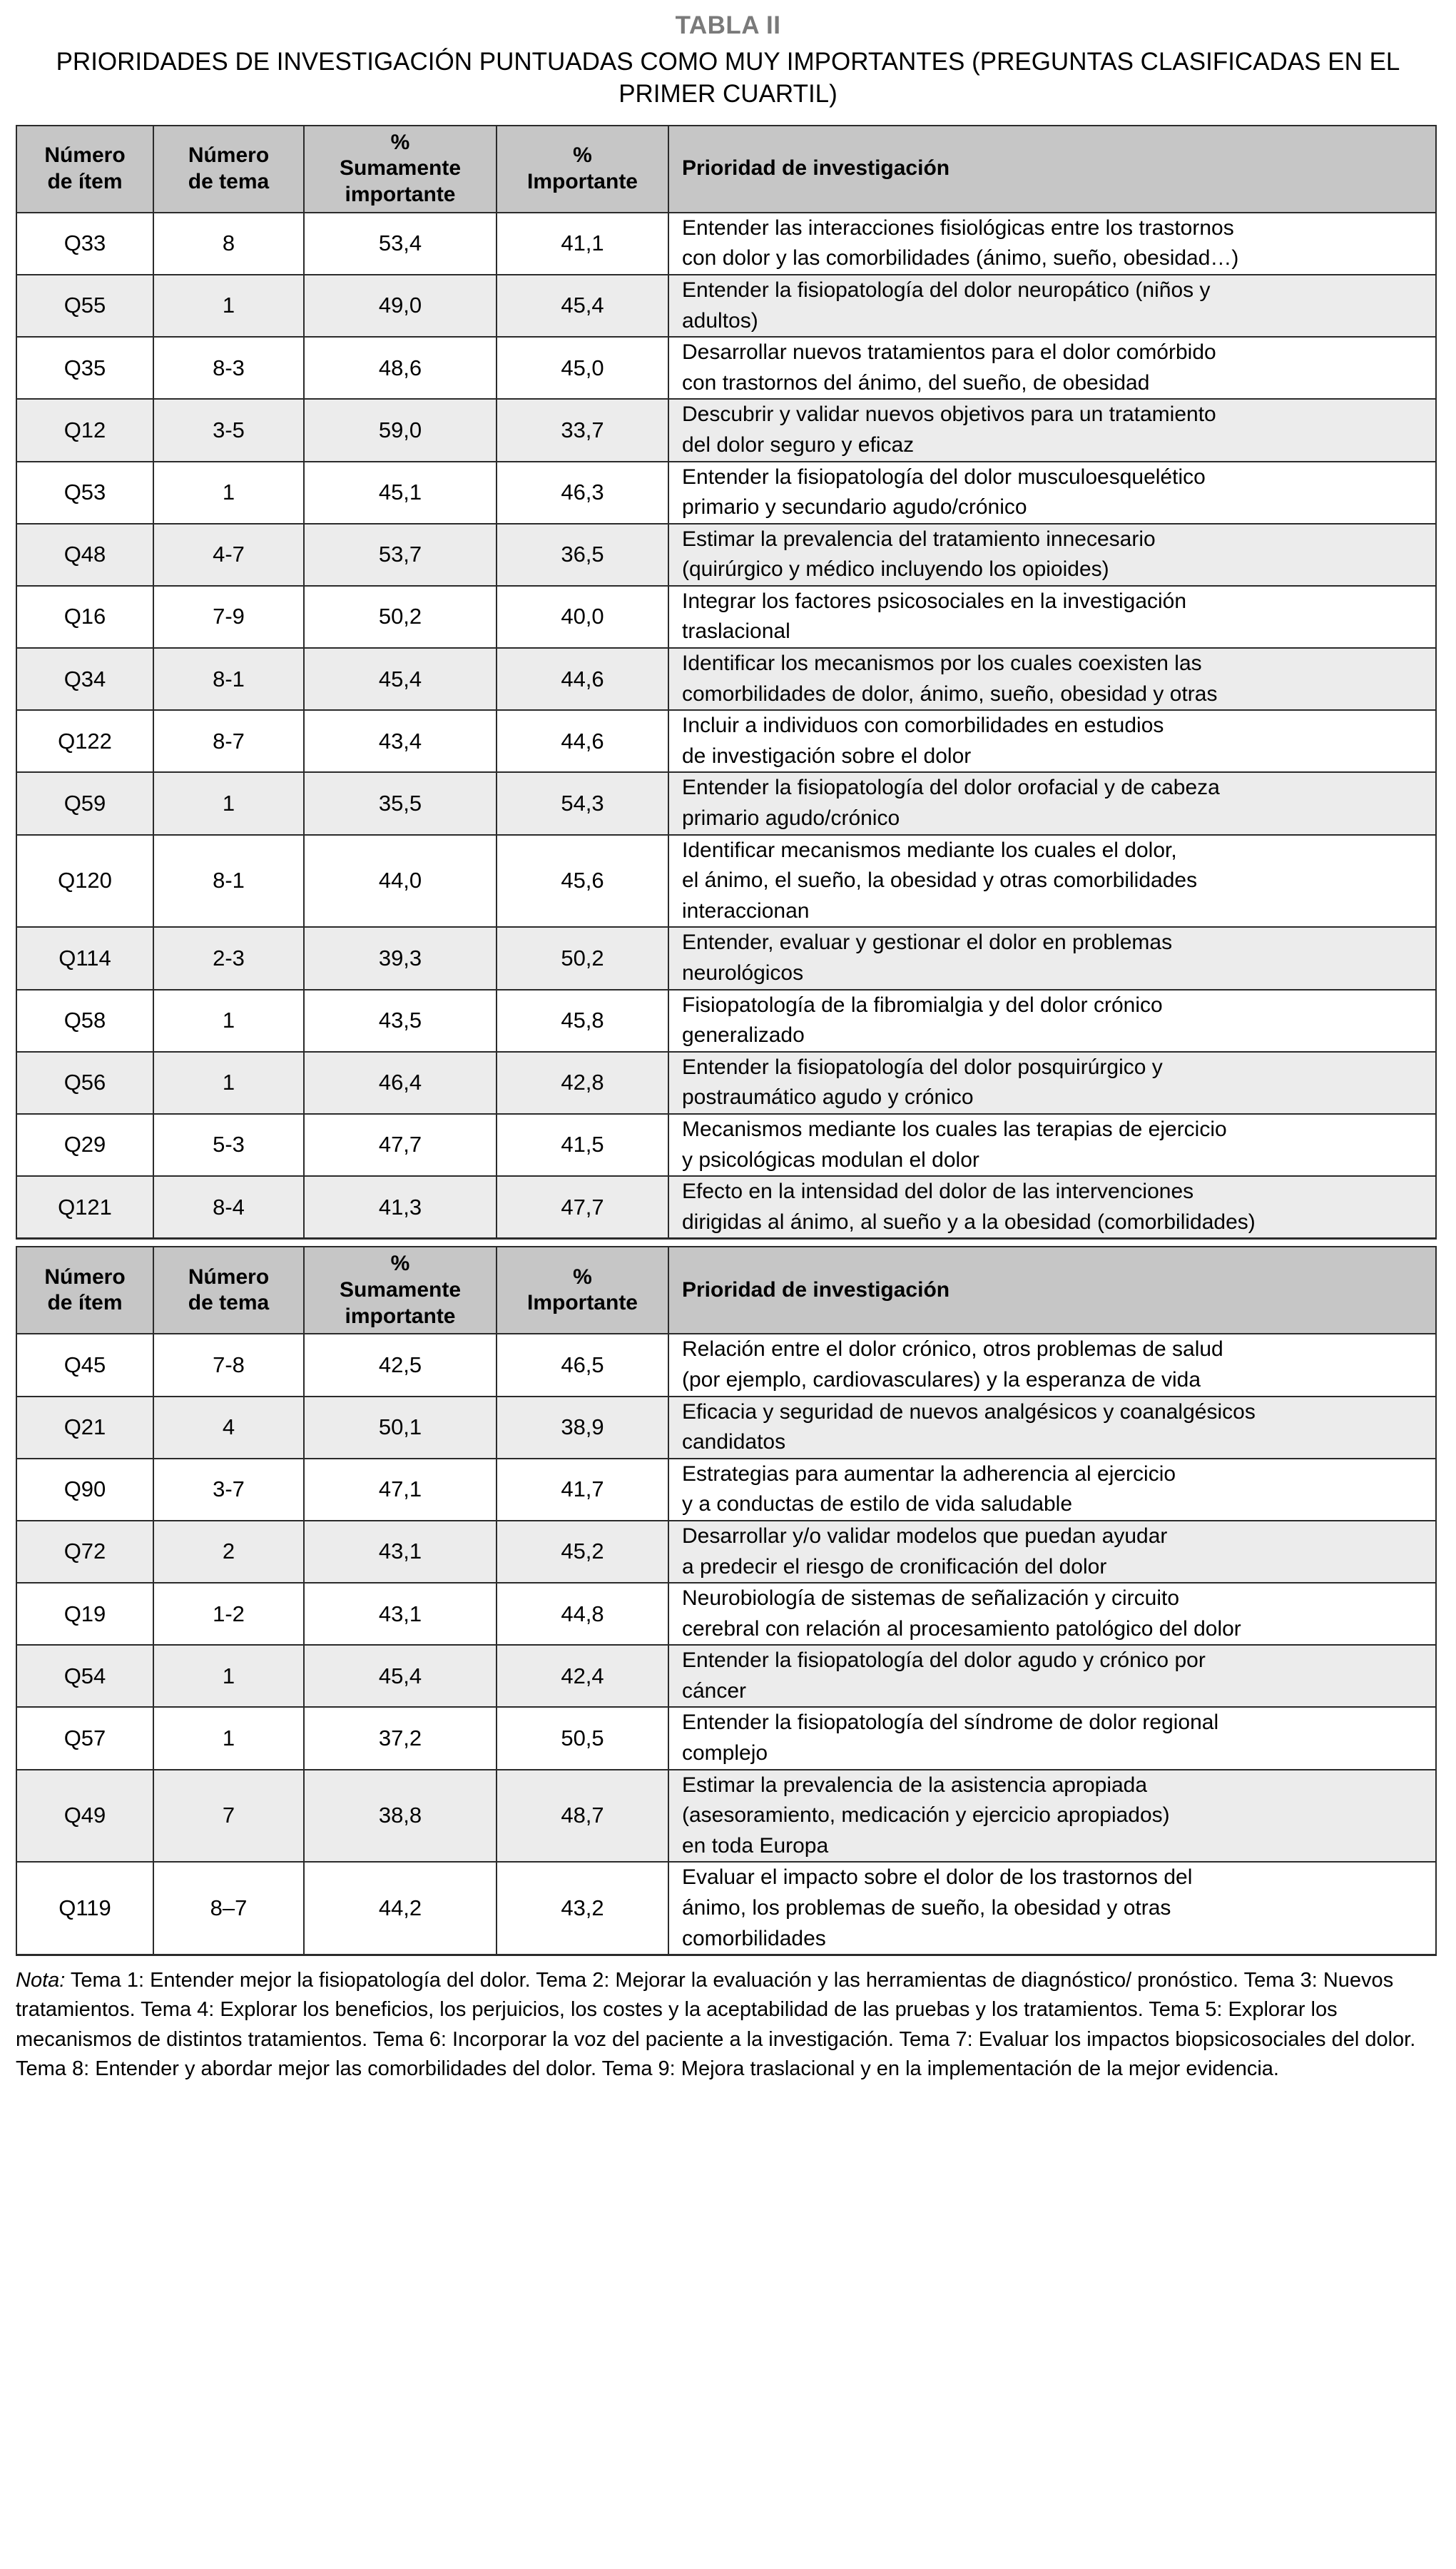 The image size is (1456, 2569). I want to click on cell-pct-sumamente-importante: 41,3, so click(400, 1207).